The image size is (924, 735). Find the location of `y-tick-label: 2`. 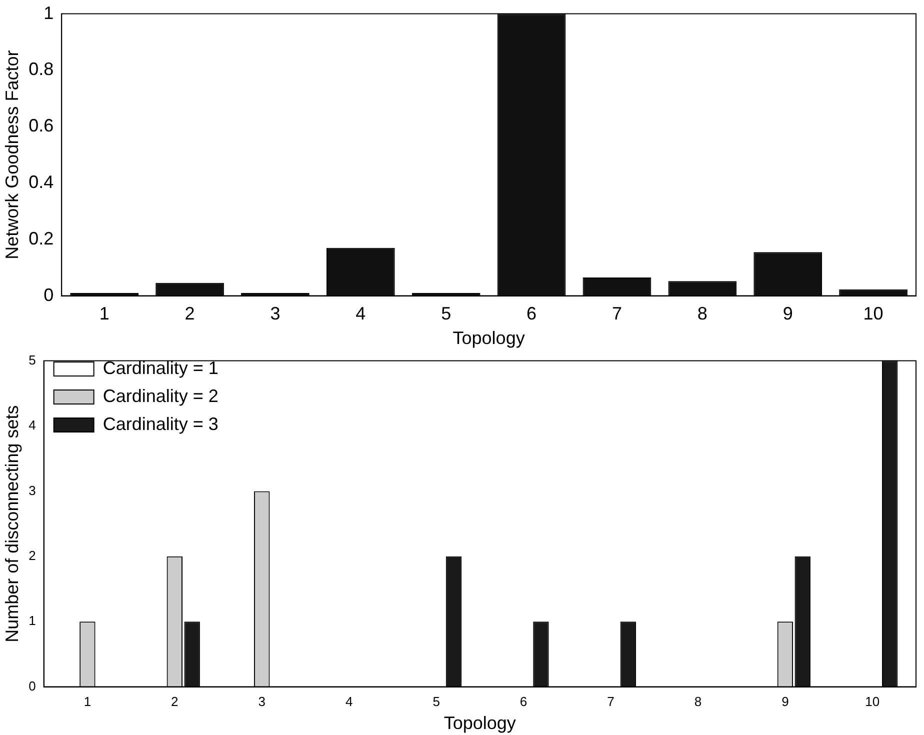

y-tick-label: 2 is located at coordinates (32, 555).